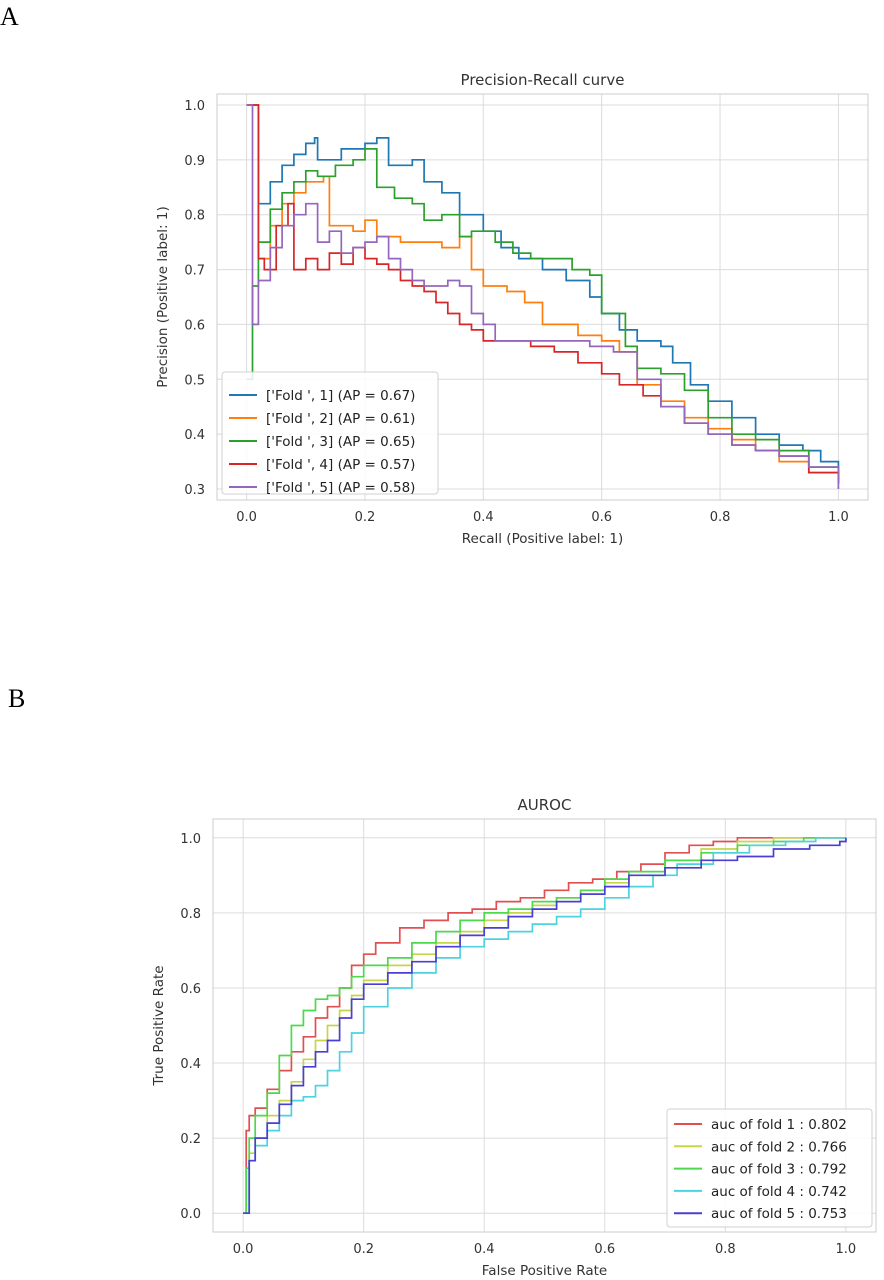 Image resolution: width=884 pixels, height=1280 pixels. Describe the element at coordinates (190, 1214) in the screenshot. I see `y-tick-label: 0.0` at that location.